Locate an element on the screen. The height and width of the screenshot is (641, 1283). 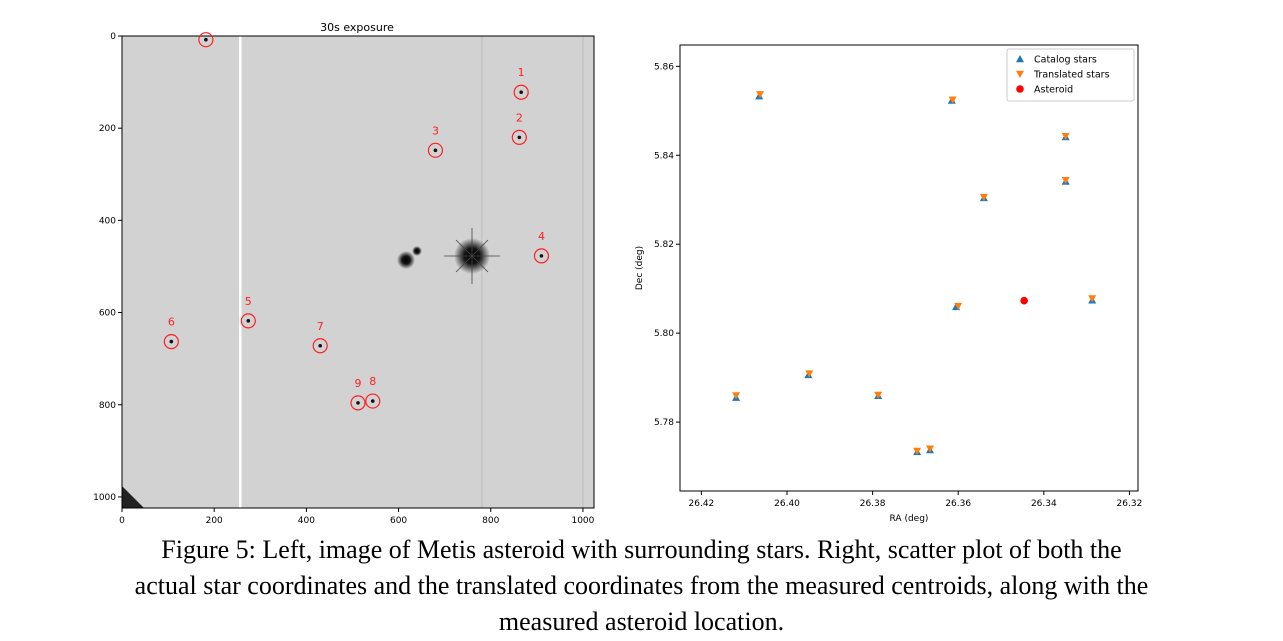
star-label: 2 is located at coordinates (519, 117).